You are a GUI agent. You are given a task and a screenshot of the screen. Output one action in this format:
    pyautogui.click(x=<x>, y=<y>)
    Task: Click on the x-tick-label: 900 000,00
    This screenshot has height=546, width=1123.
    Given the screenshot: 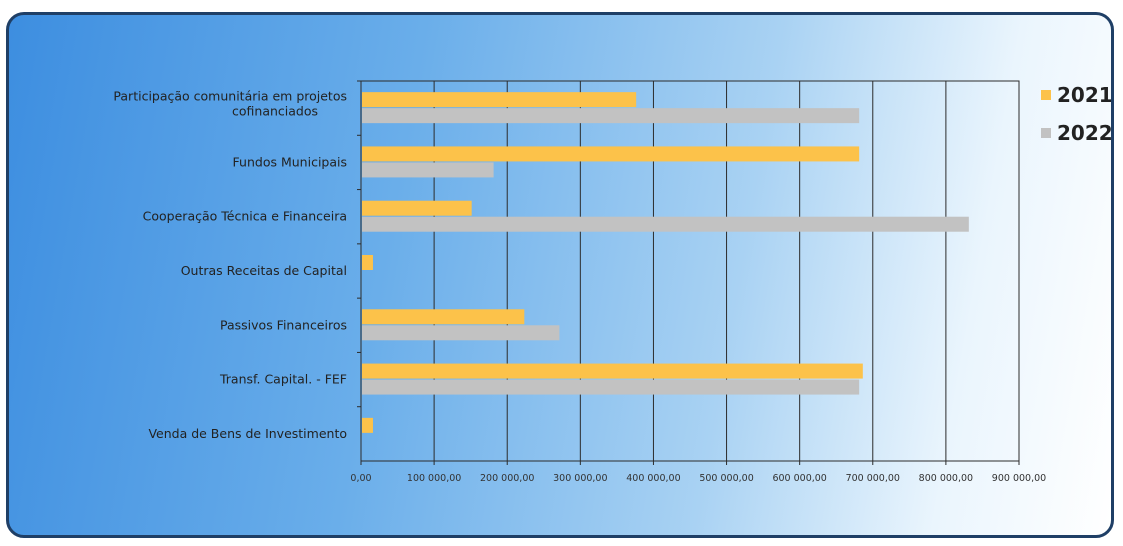 What is the action you would take?
    pyautogui.click(x=1019, y=478)
    